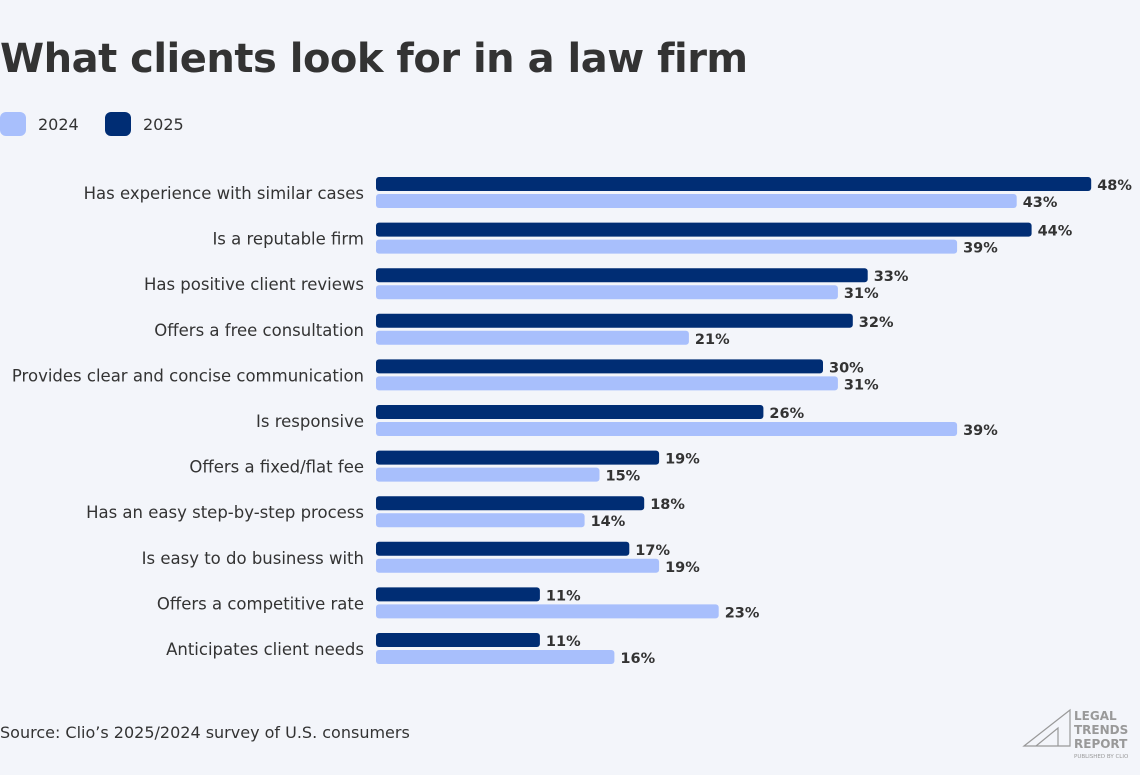  What do you see at coordinates (846, 368) in the screenshot?
I see `data-label-2025: 30%` at bounding box center [846, 368].